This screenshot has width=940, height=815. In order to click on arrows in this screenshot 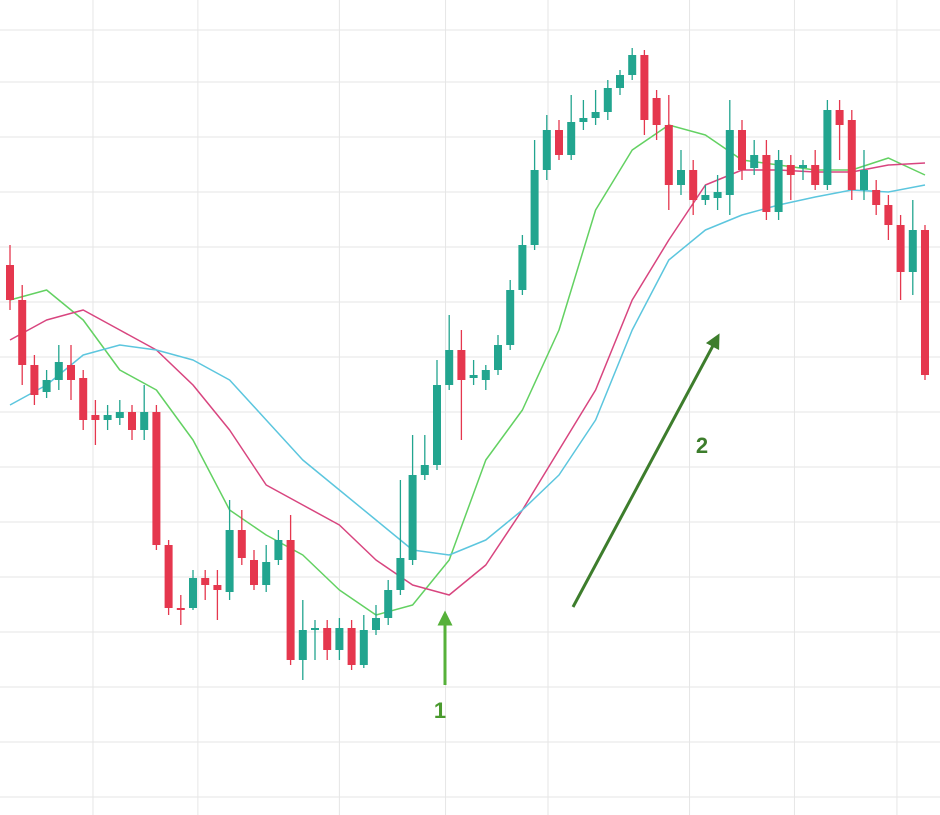, I will do `click(578, 509)`.